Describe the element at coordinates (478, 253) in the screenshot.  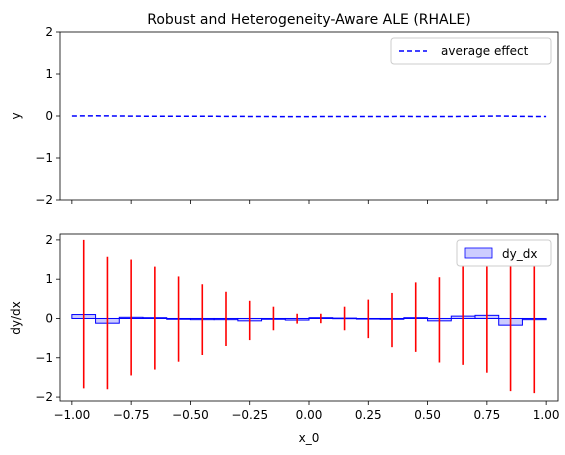
I see `bottom-legend-patch-swatch` at that location.